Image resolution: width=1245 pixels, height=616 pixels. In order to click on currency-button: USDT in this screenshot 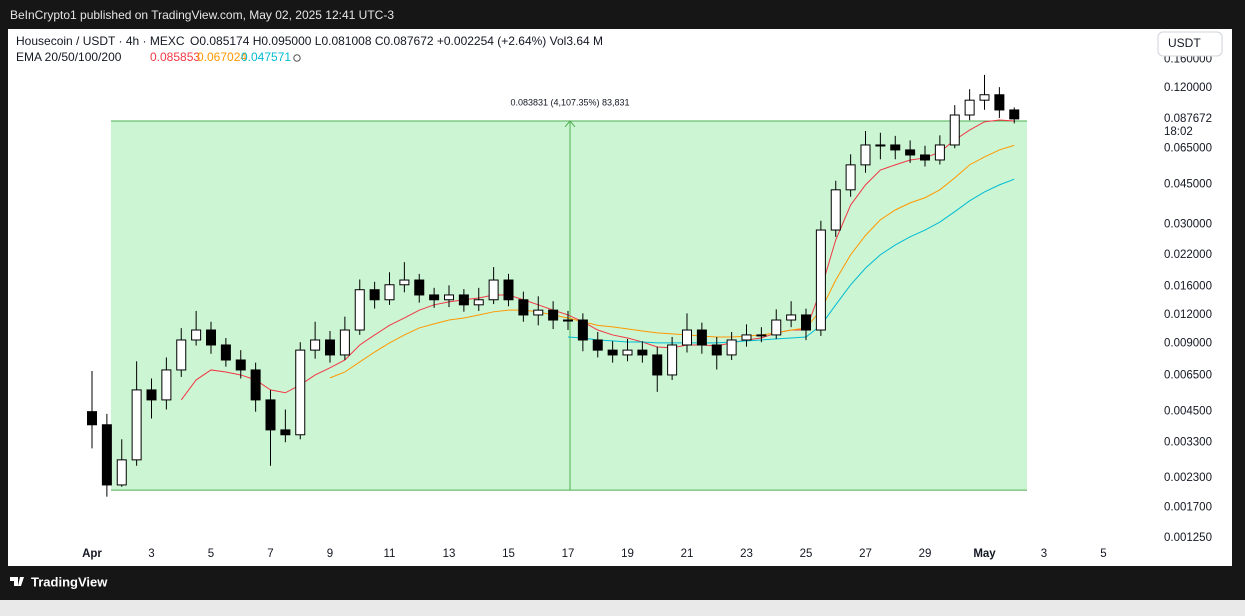, I will do `click(1190, 44)`.